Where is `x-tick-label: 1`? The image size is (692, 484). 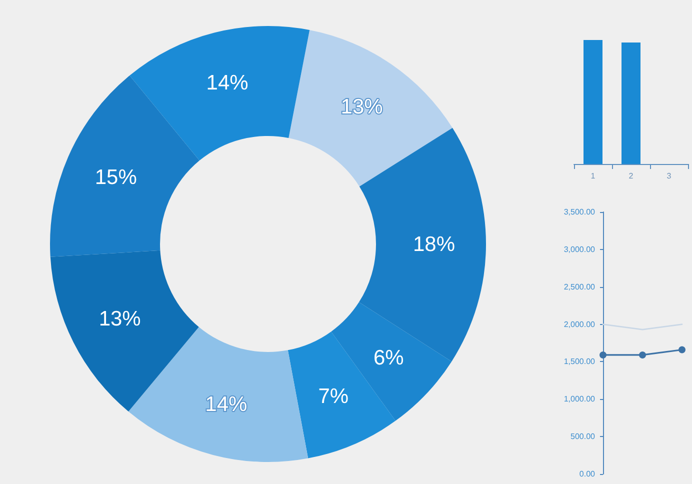
x-tick-label: 1 is located at coordinates (593, 176).